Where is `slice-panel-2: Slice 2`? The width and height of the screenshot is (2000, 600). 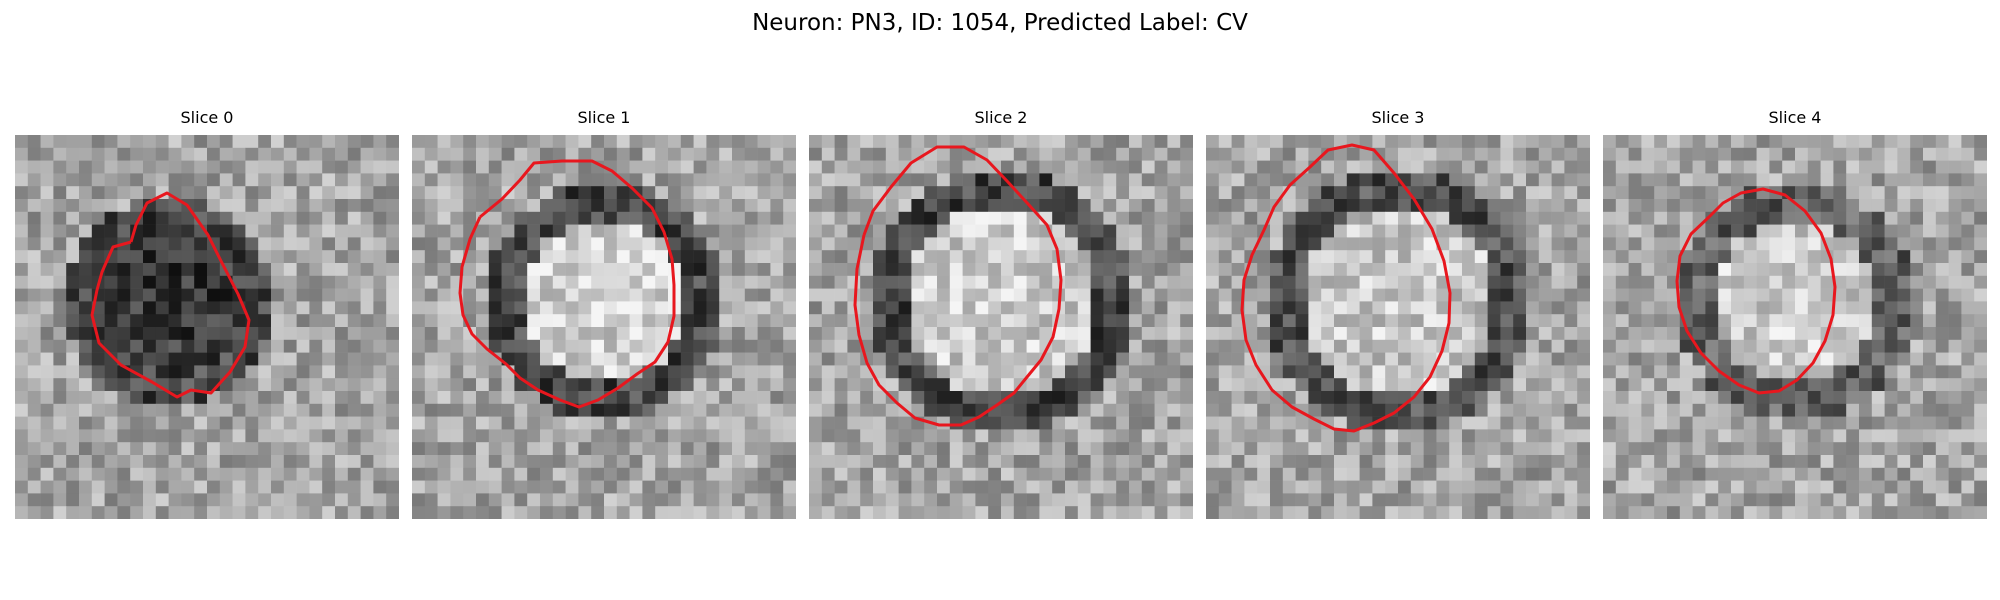 slice-panel-2: Slice 2 is located at coordinates (1001, 313).